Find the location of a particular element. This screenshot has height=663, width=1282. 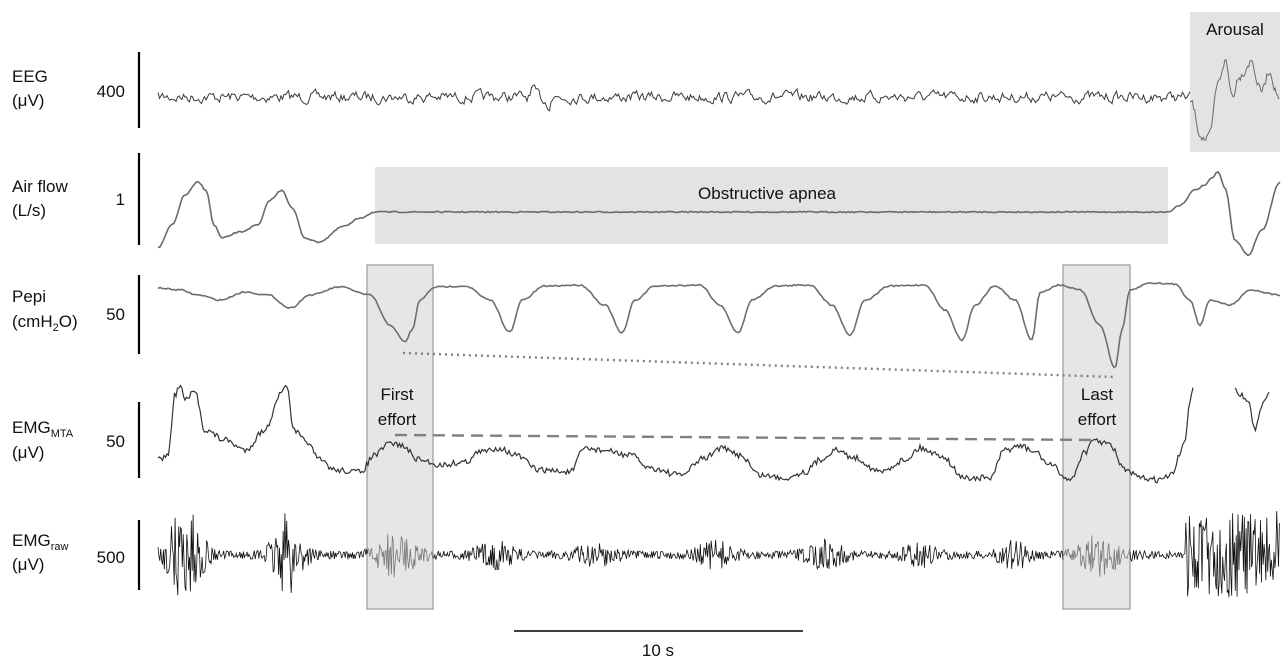

airflow-label: Air flow is located at coordinates (40, 186).